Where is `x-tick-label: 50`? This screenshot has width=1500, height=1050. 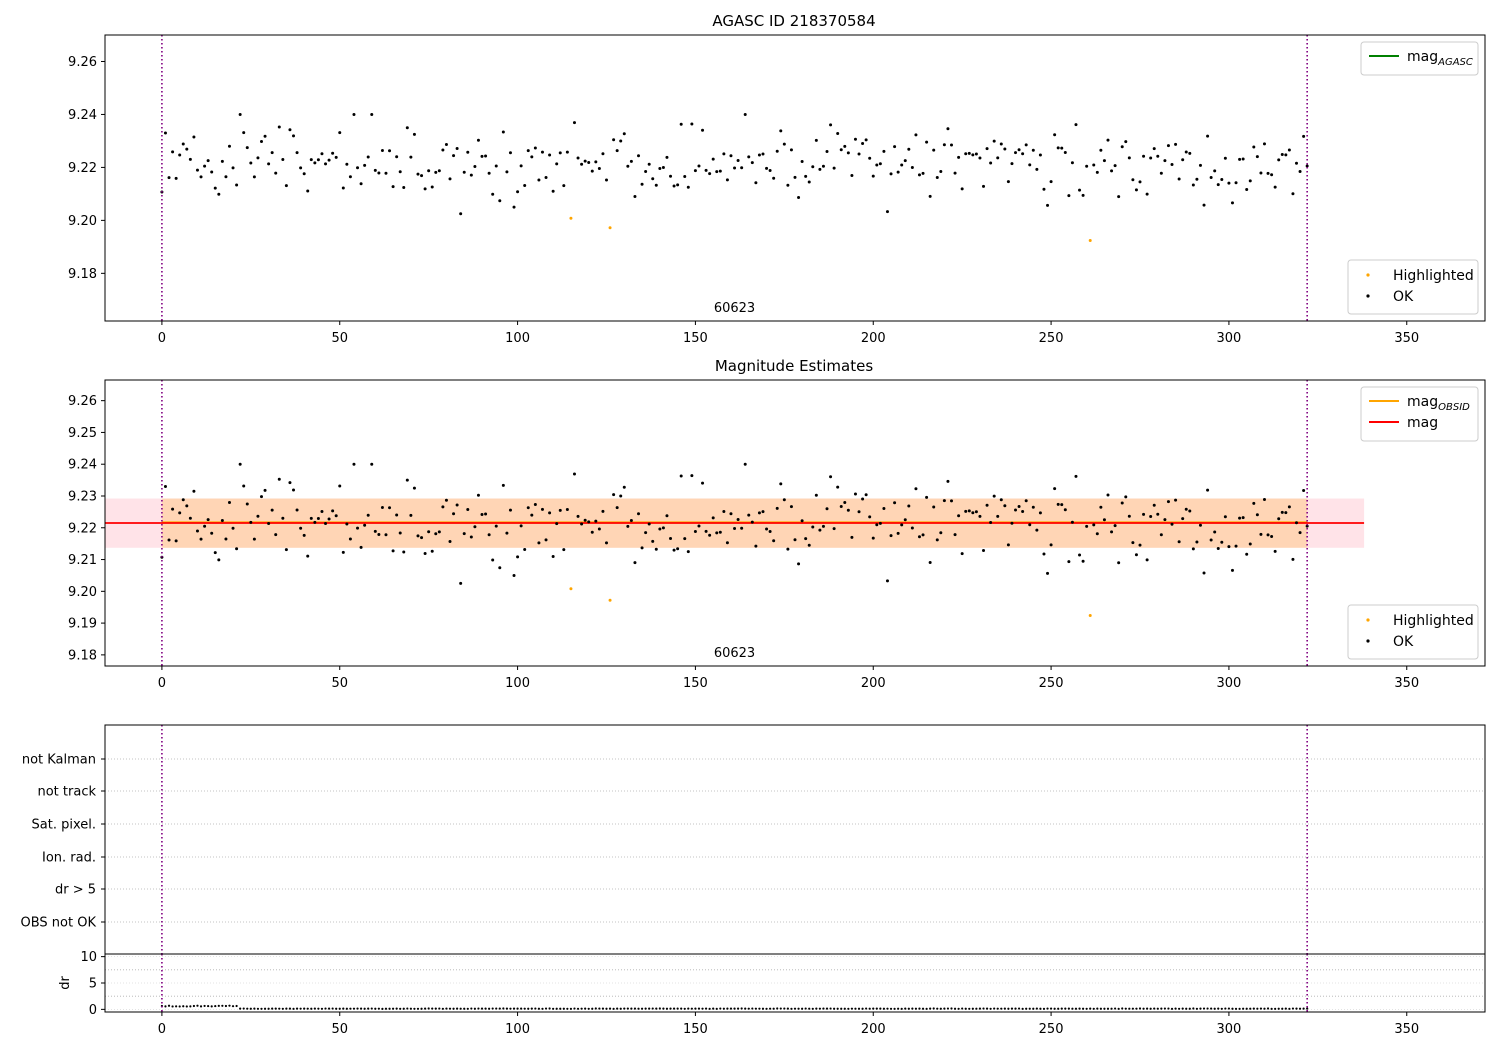 x-tick-label: 50 is located at coordinates (339, 1029).